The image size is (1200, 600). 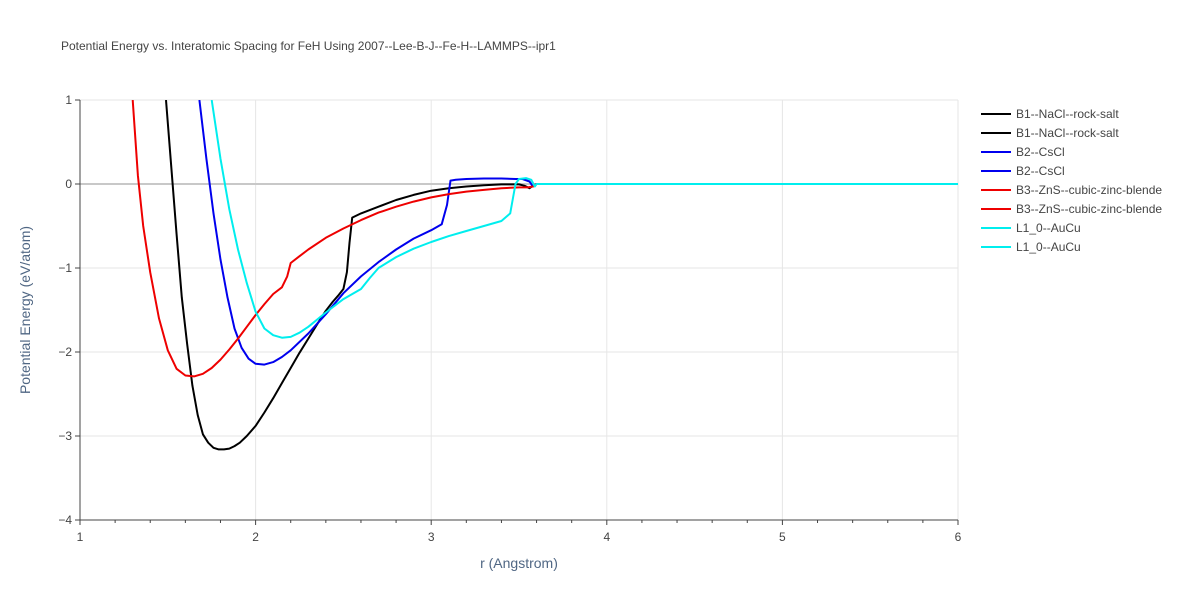 What do you see at coordinates (69, 310) in the screenshot?
I see `y-axis-ticks: 1 0 −1 −2 −3 −4` at bounding box center [69, 310].